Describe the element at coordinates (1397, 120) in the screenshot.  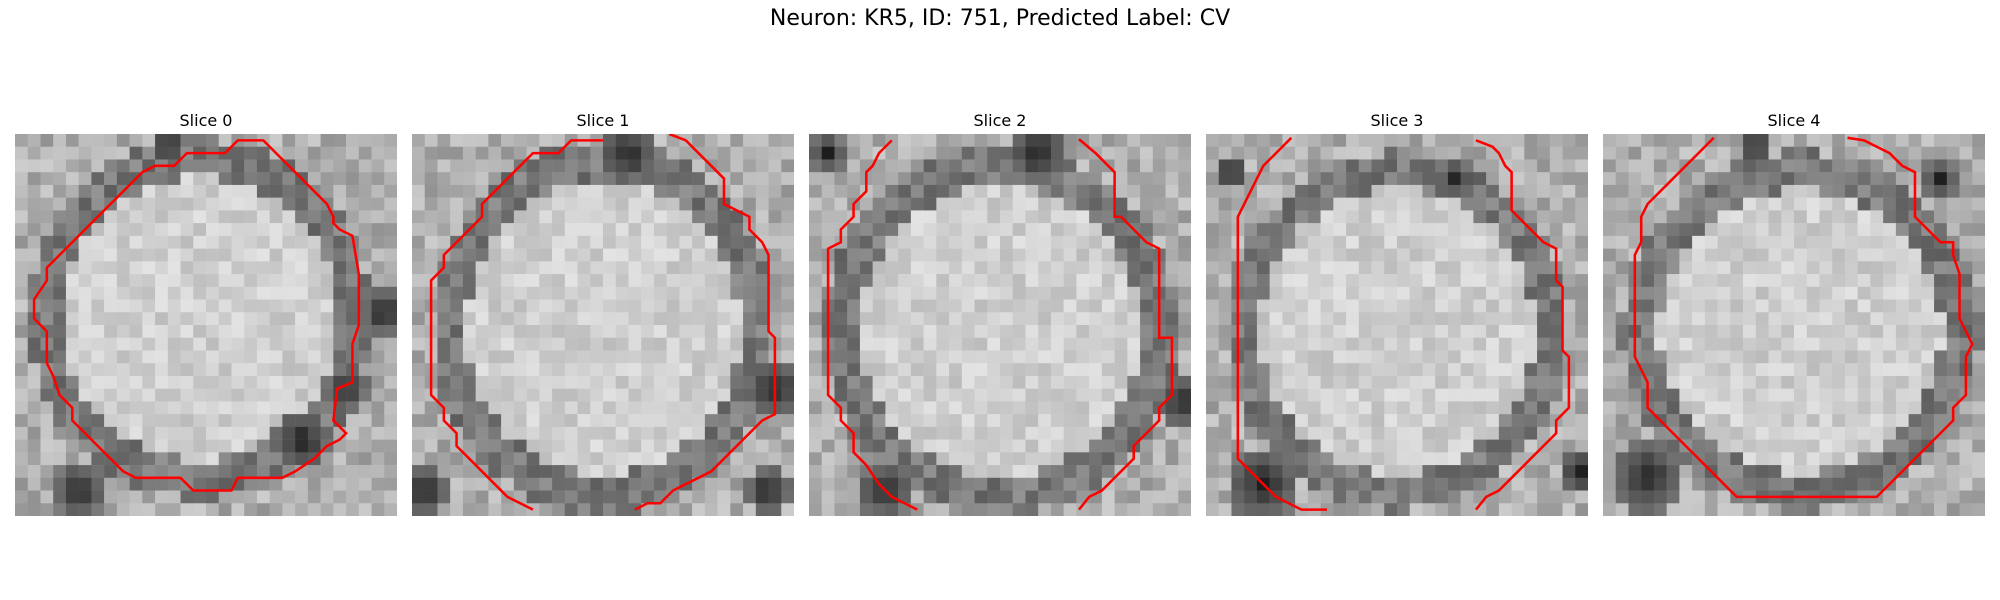
I see `slice-title-3: Slice 3` at that location.